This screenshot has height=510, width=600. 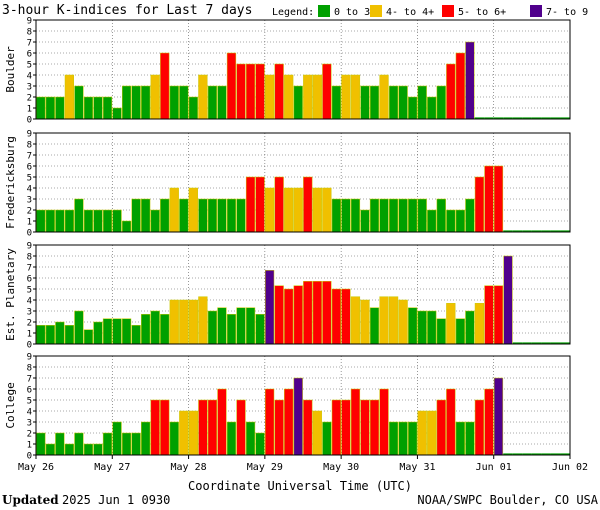 I want to click on y-tick-label: 4, so click(x=29, y=77).